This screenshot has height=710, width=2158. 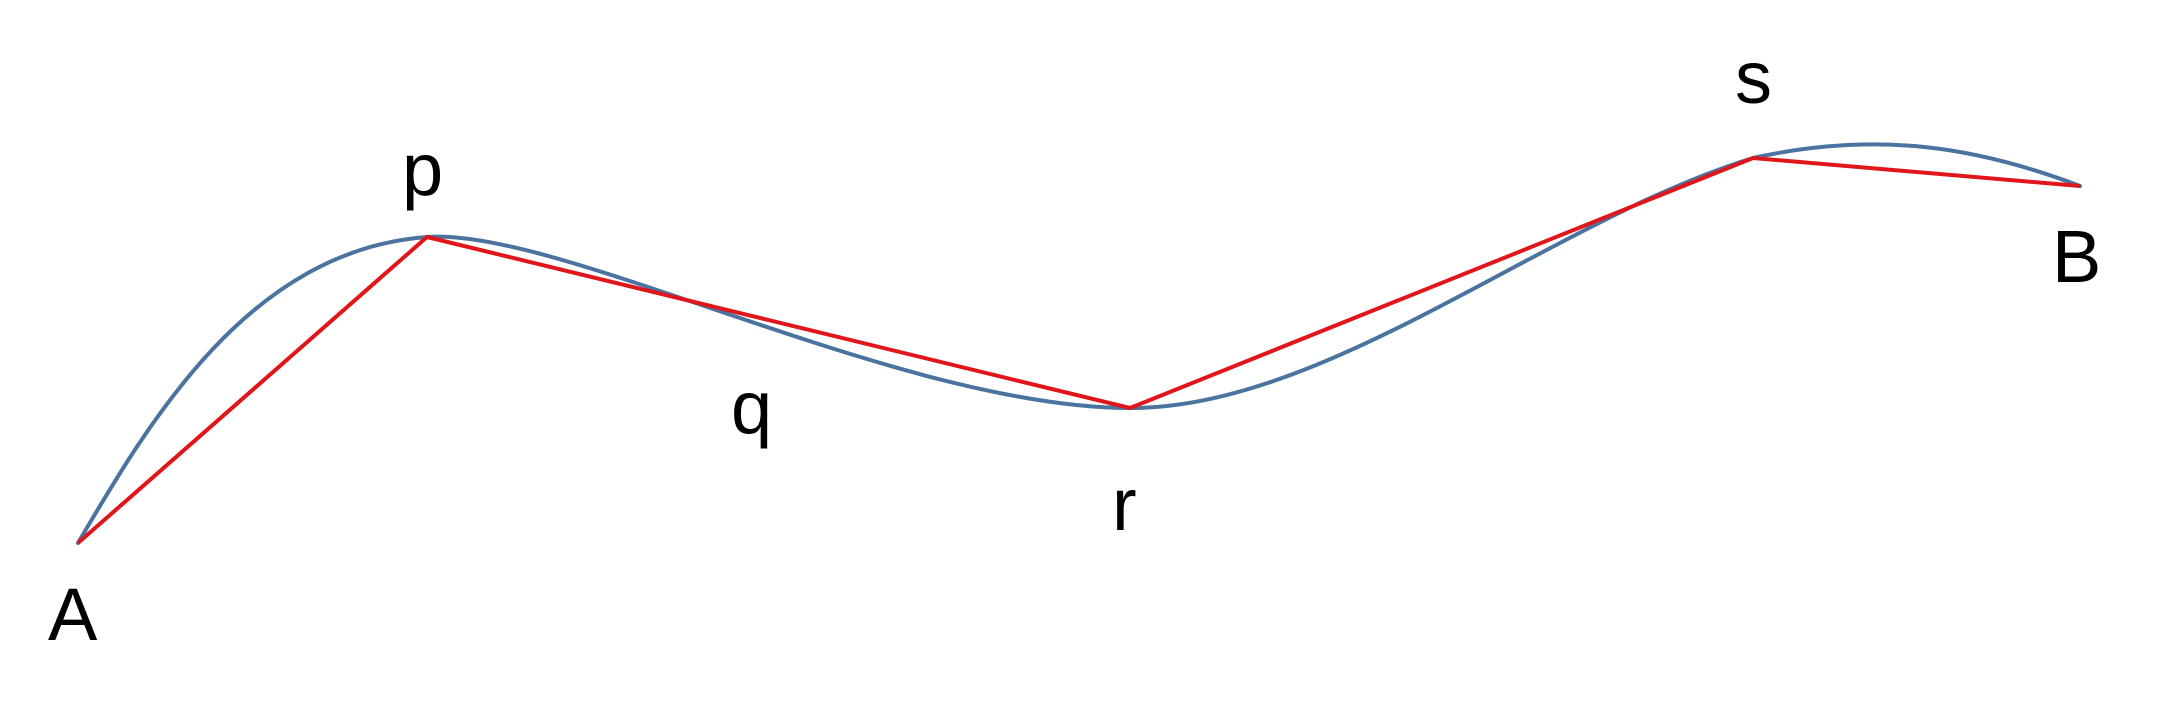 What do you see at coordinates (1753, 77) in the screenshot?
I see `label-s: s` at bounding box center [1753, 77].